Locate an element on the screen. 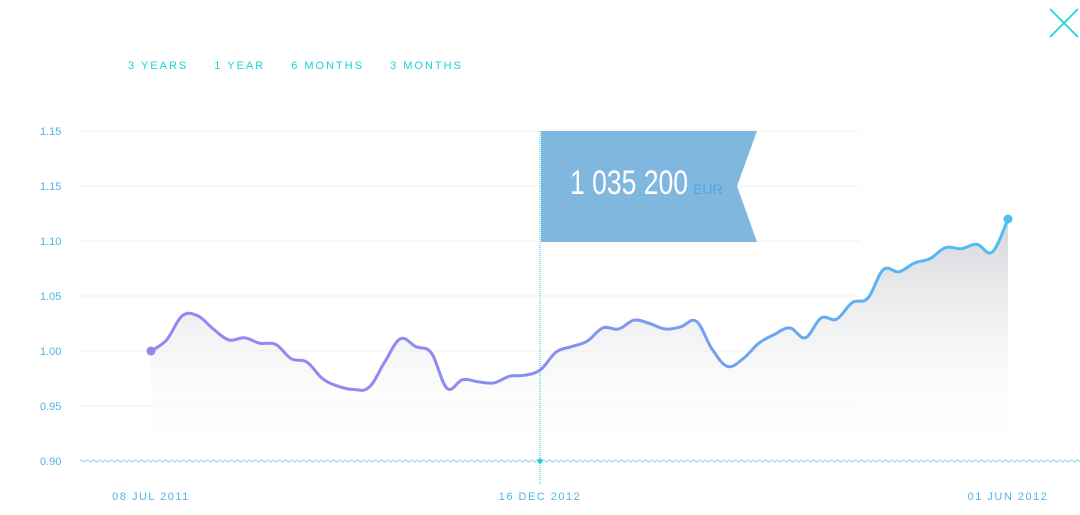 This screenshot has height=515, width=1080. x-label-start: 08 JUL 2011 is located at coordinates (151, 497).